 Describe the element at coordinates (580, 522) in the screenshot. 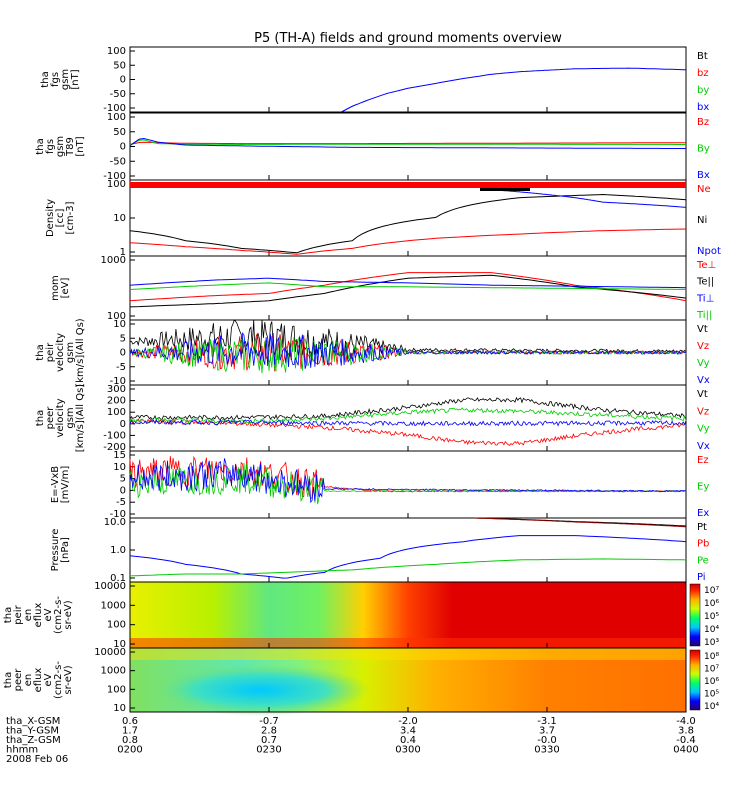

I see `series-line-Pb` at that location.